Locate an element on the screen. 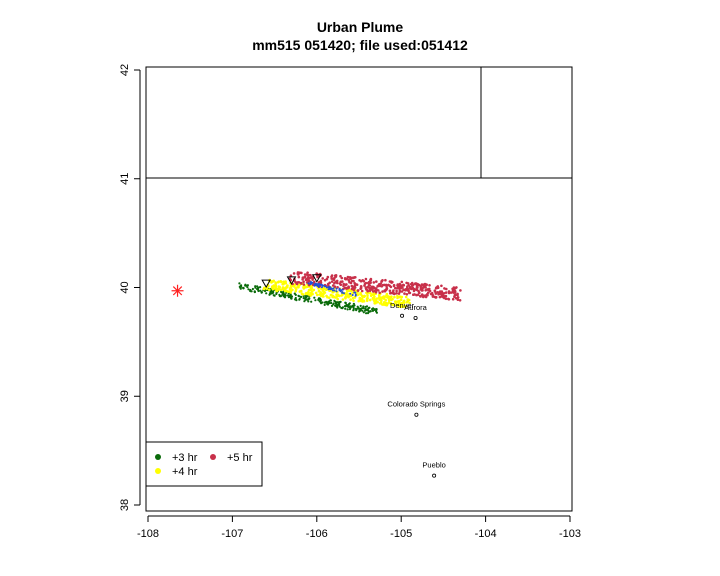 The height and width of the screenshot is (576, 720). legend-swatch-5hr is located at coordinates (213, 457).